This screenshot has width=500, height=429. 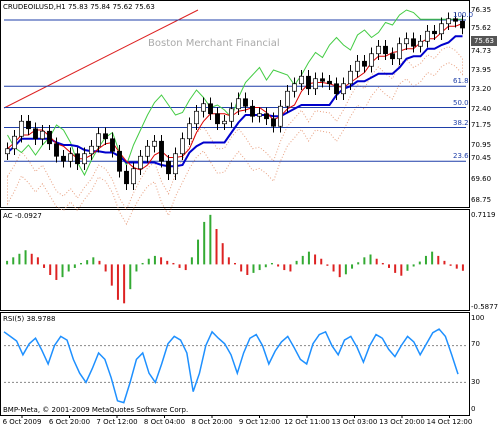 I want to click on time-axis-label: 7 Oct 12:00, so click(x=117, y=422).